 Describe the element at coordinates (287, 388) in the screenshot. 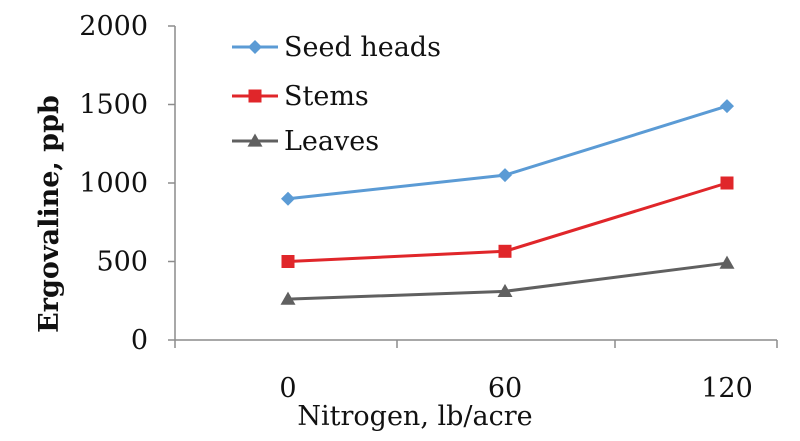

I see `x-tick-label: 0` at that location.